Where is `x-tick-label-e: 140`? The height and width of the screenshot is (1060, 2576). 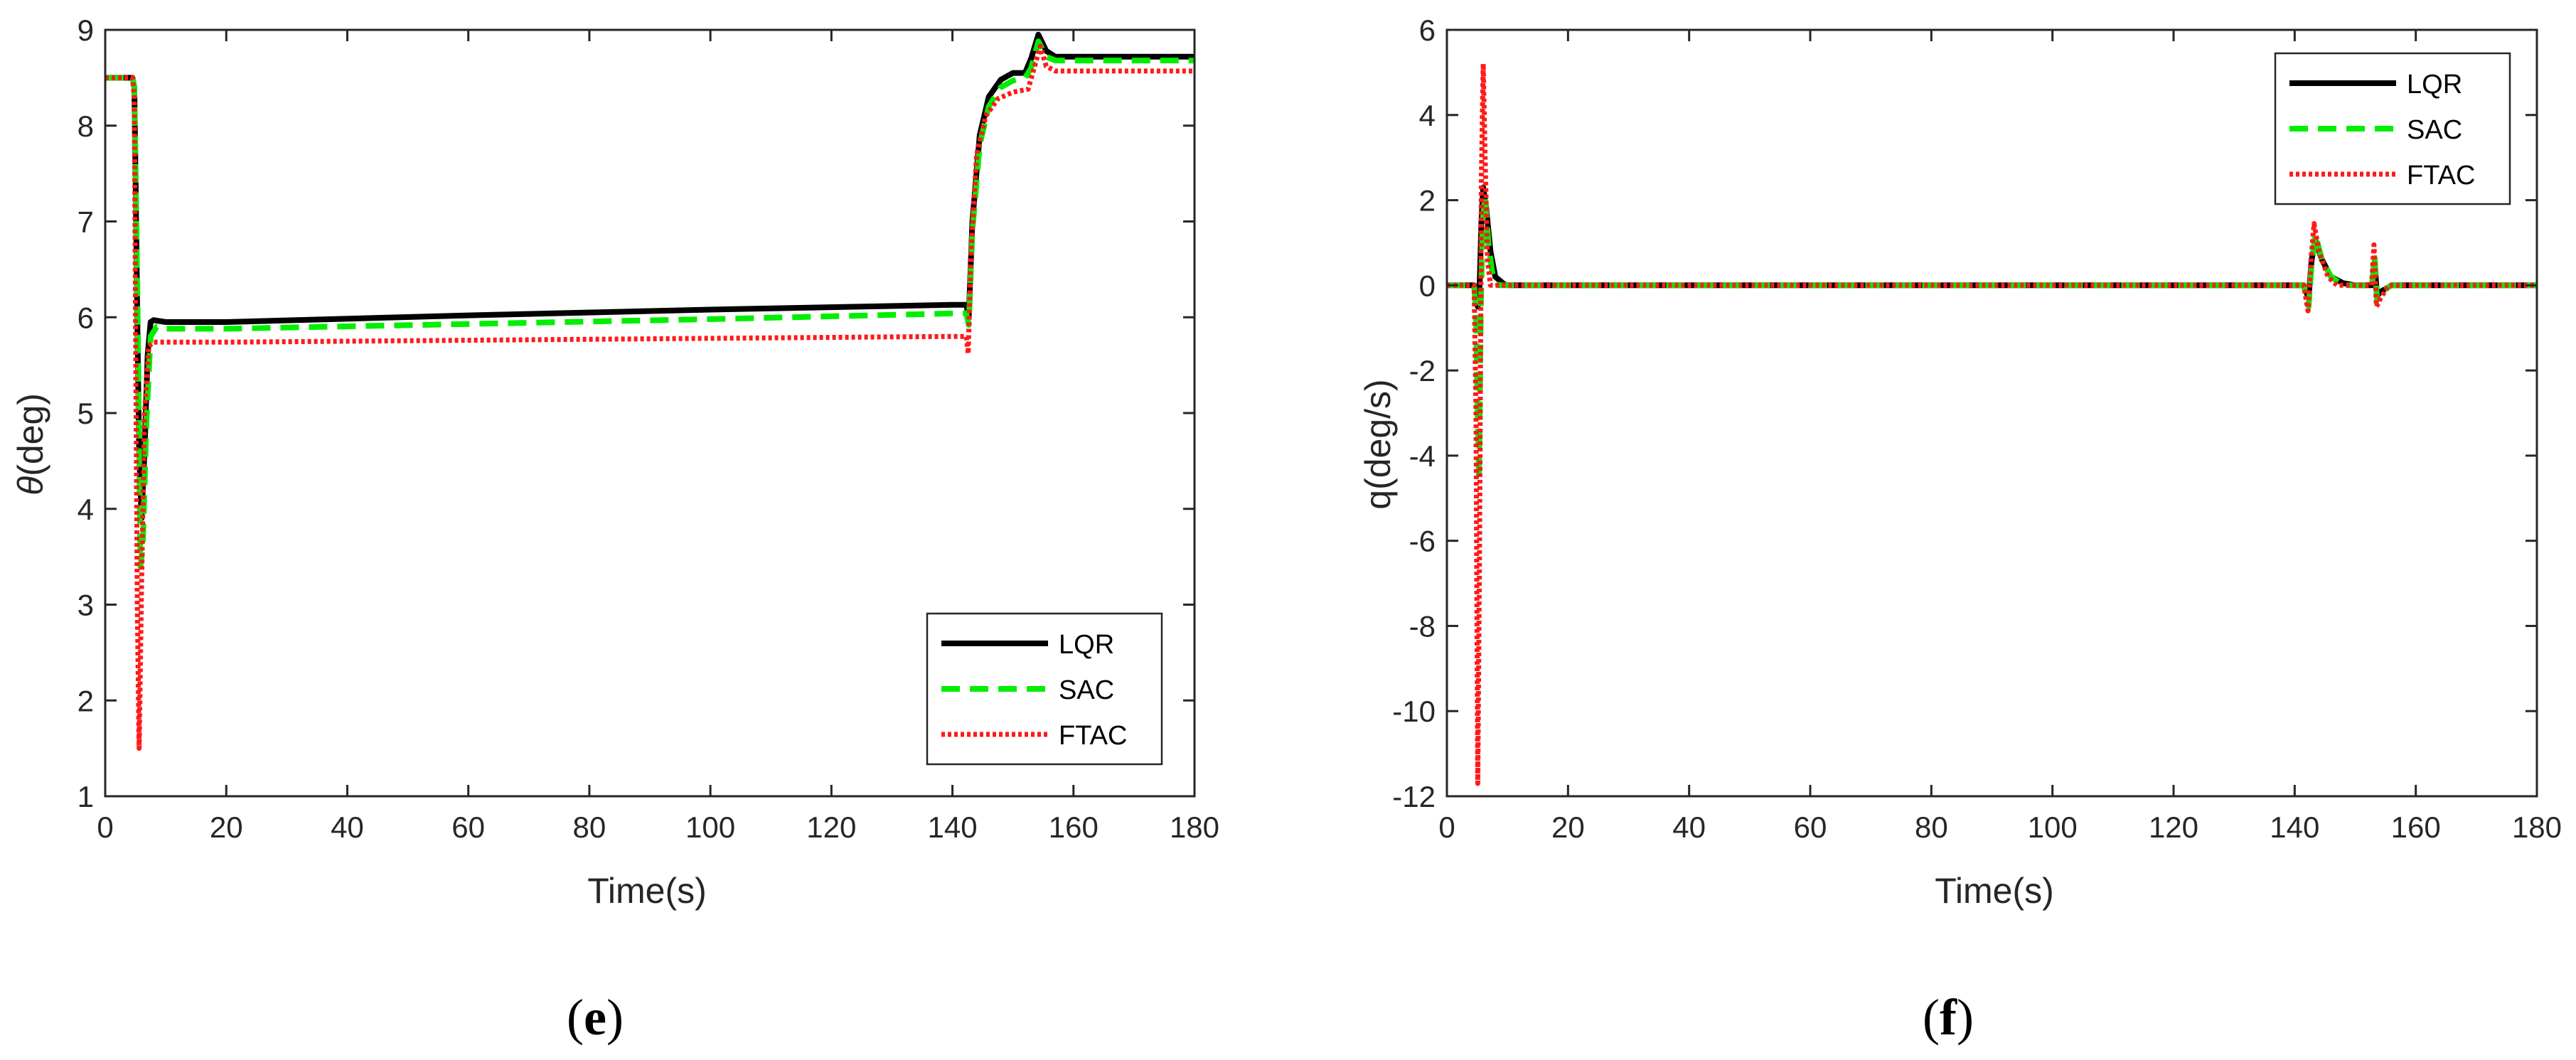 x-tick-label-e: 140 is located at coordinates (953, 827).